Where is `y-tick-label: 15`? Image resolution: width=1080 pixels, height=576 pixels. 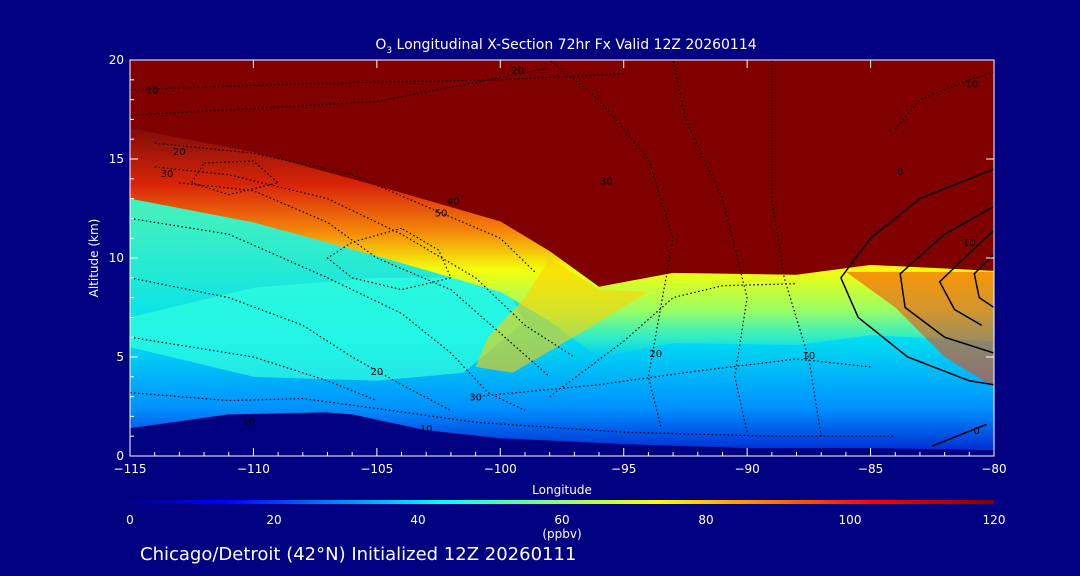
y-tick-label: 15 is located at coordinates (116, 159).